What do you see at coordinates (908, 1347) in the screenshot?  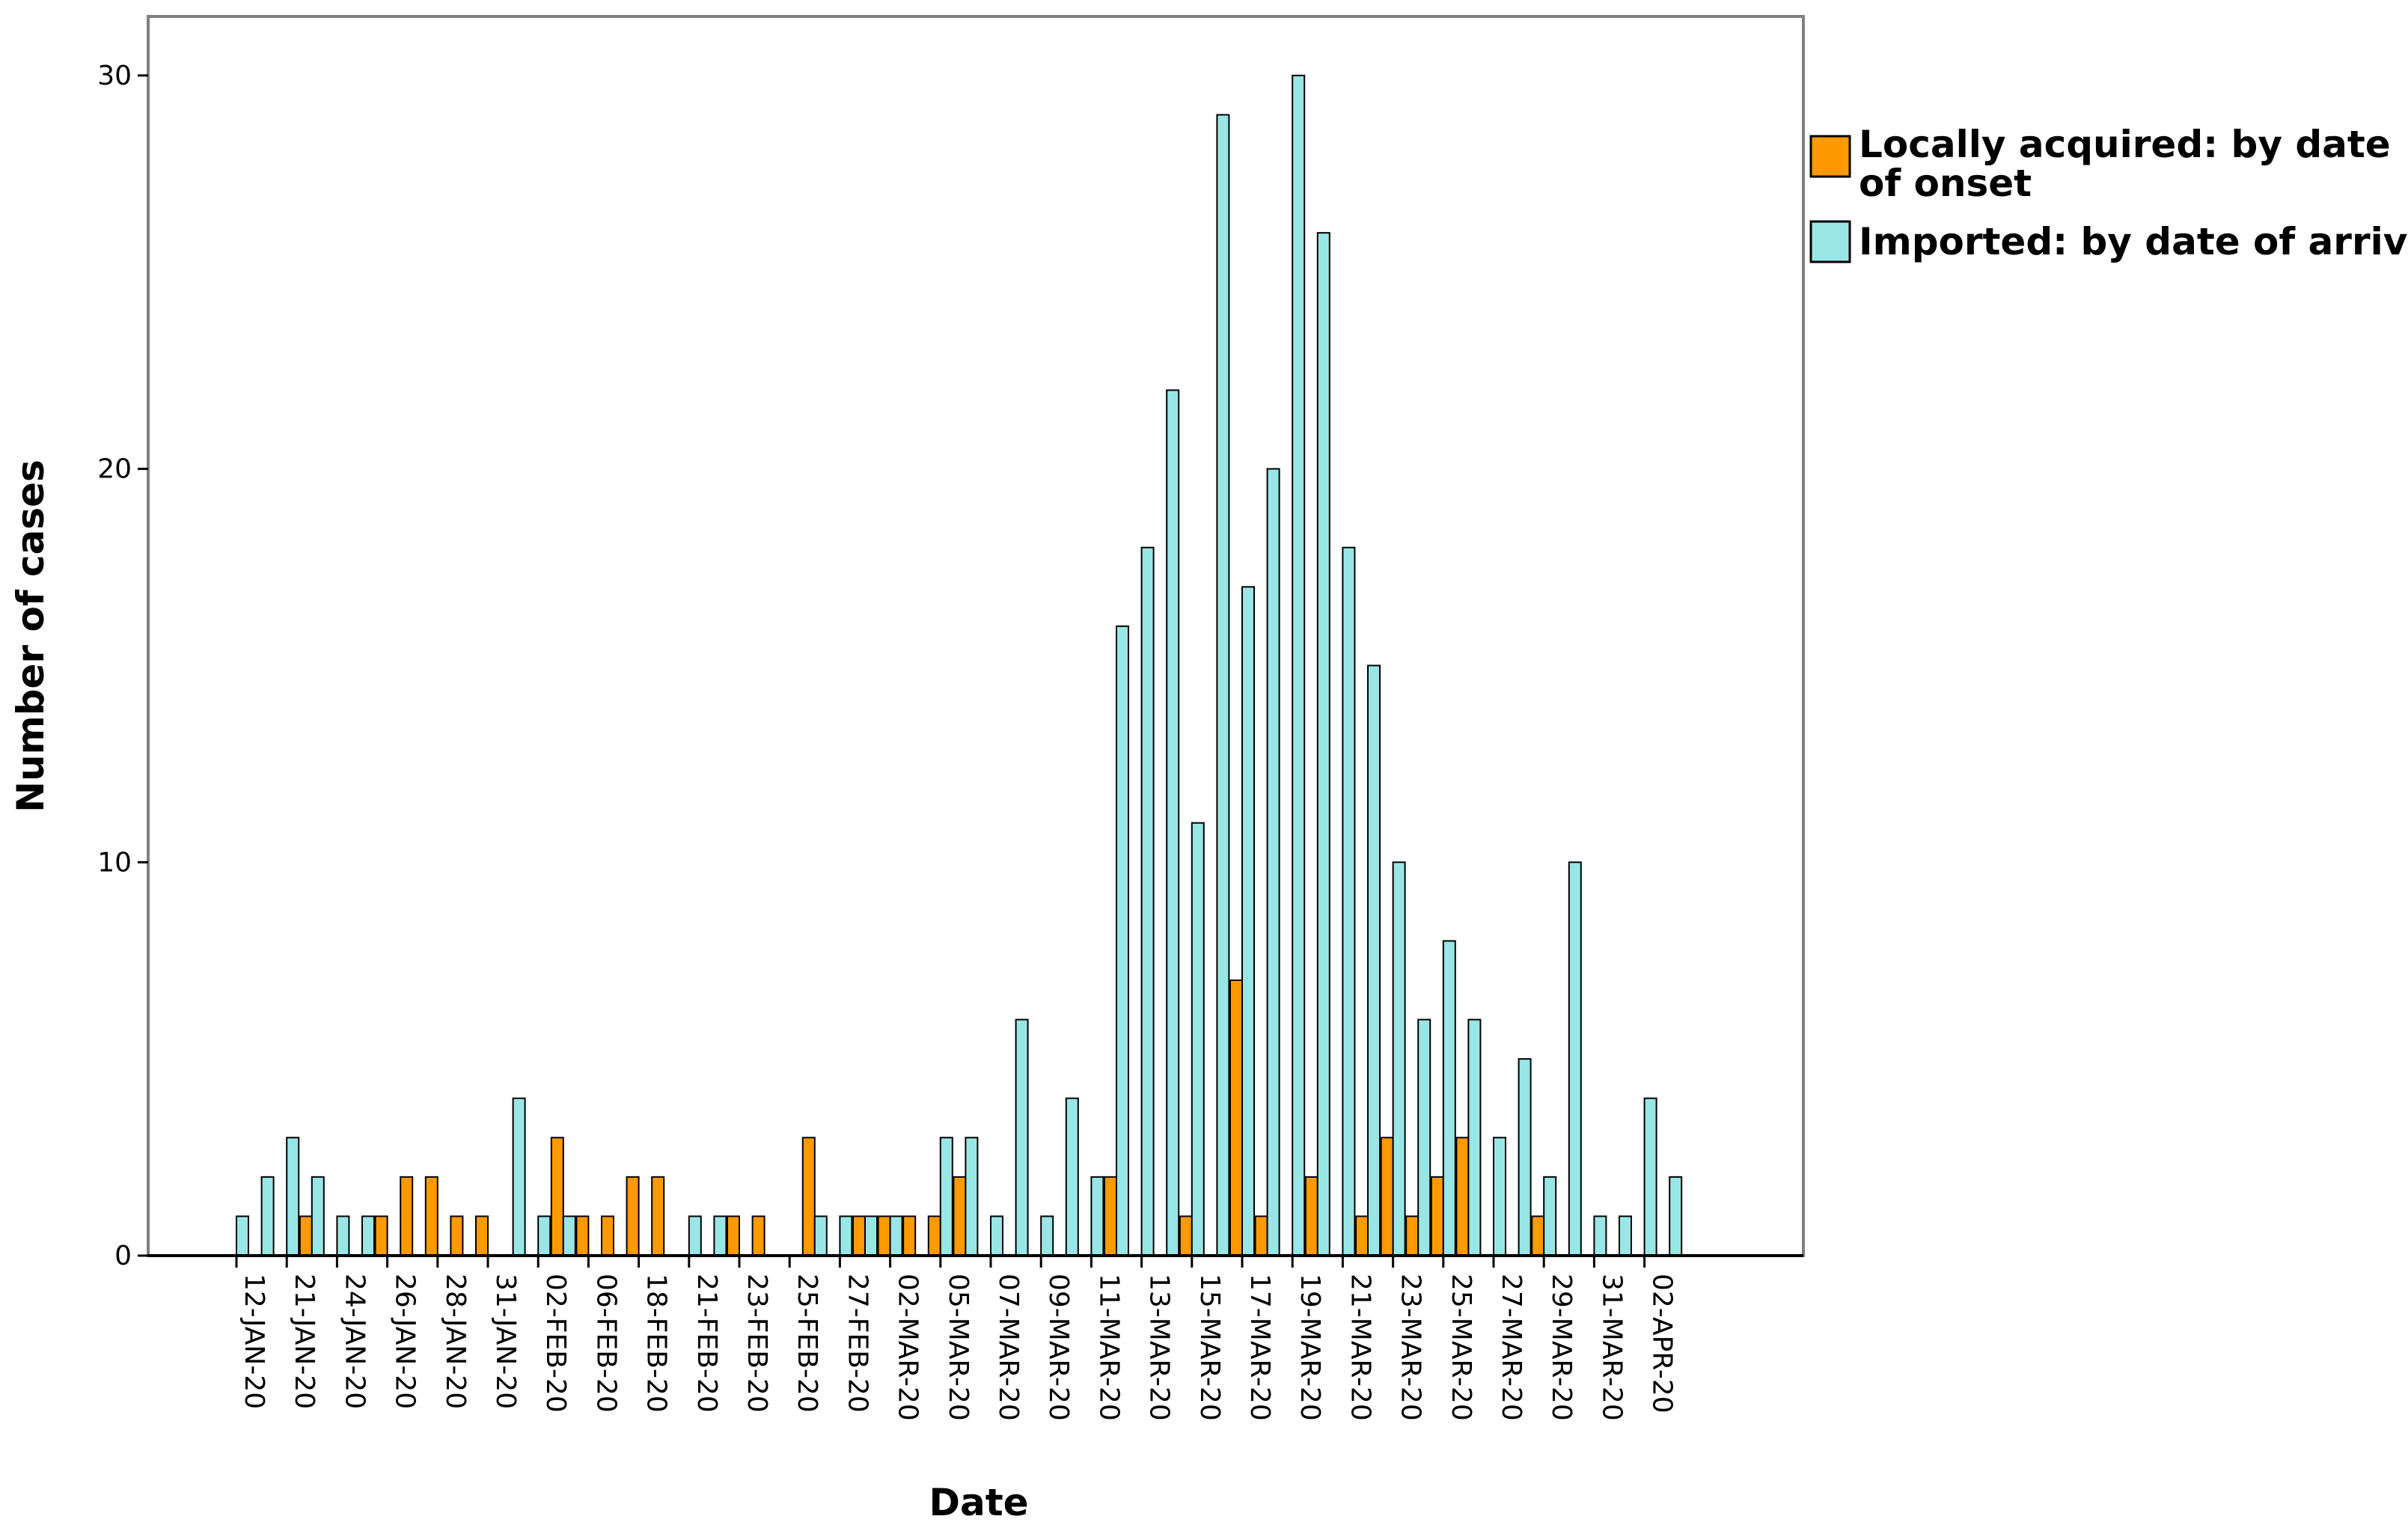 I see `x-tick-label: 02-MAR-20` at bounding box center [908, 1347].